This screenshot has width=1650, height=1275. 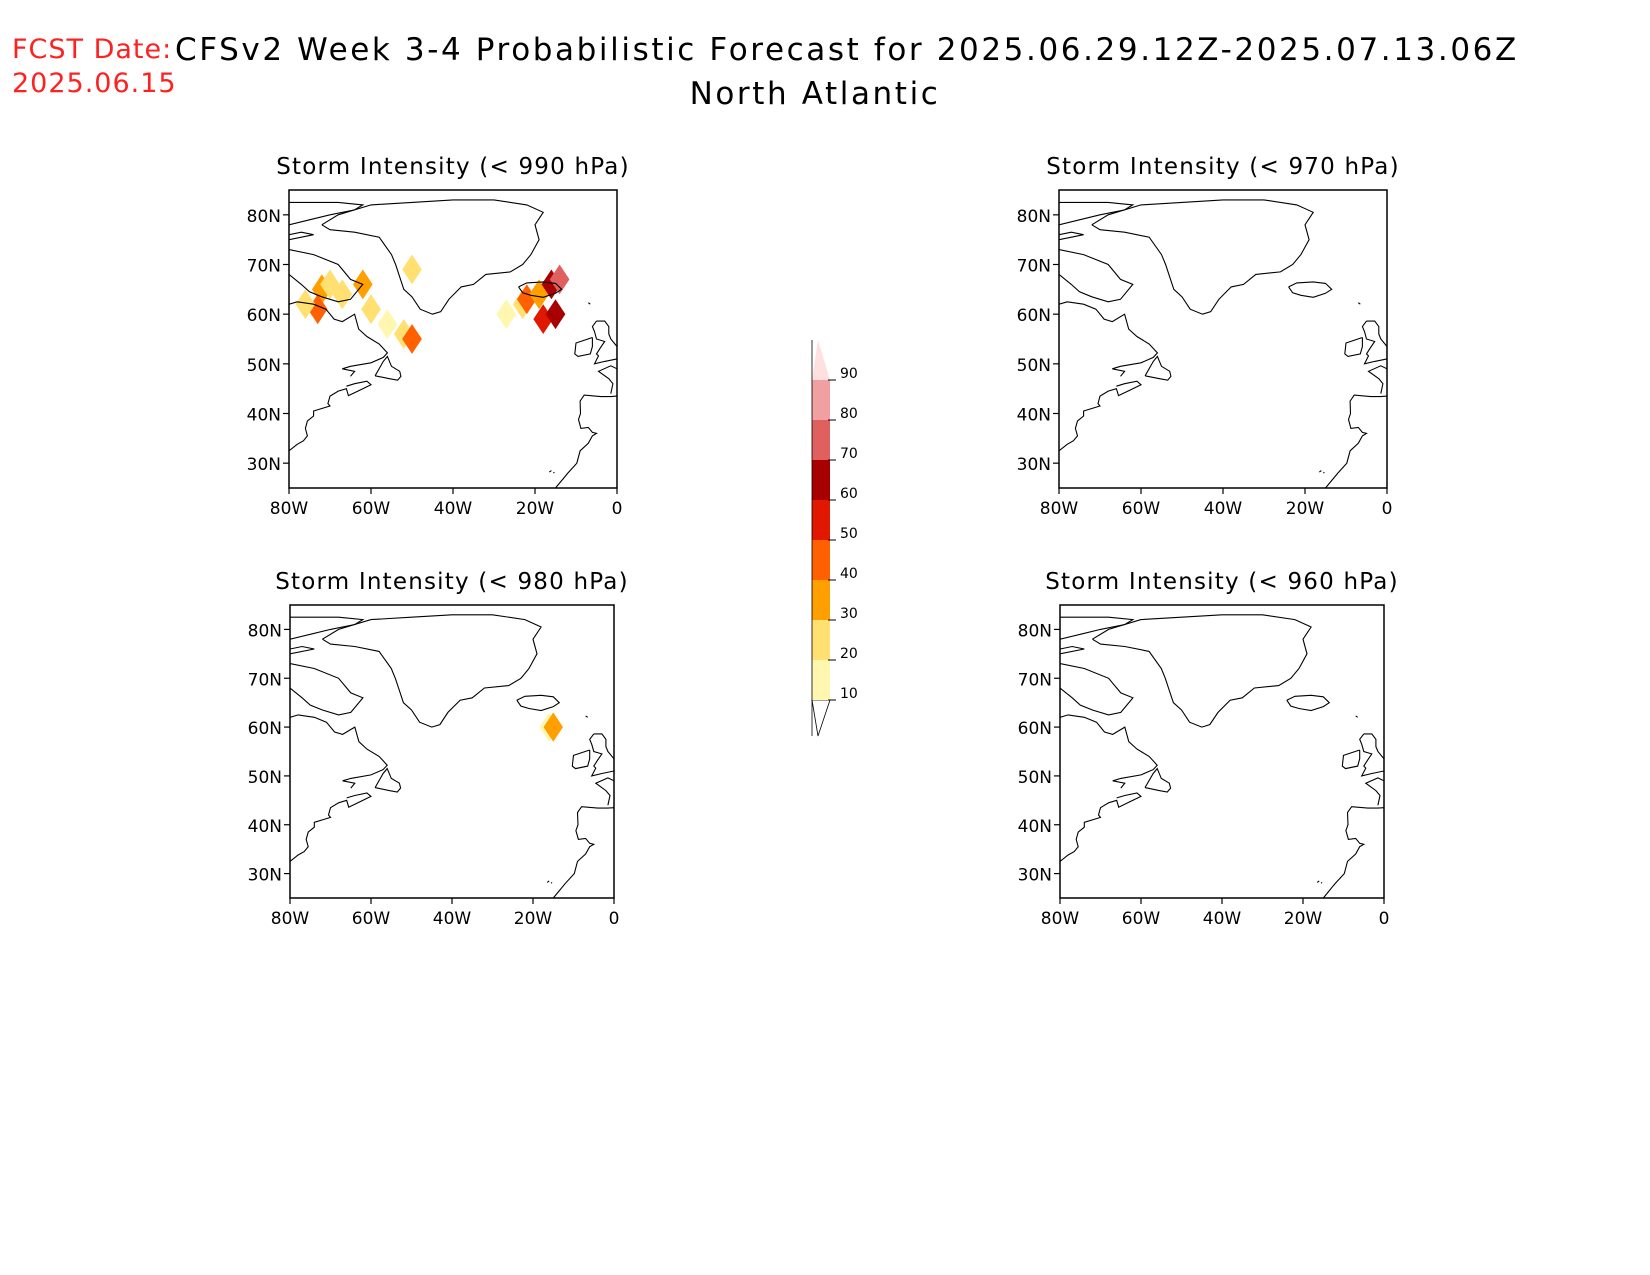 I want to click on panel-title: Storm Intensity (< 970 hPa), so click(x=1223, y=167).